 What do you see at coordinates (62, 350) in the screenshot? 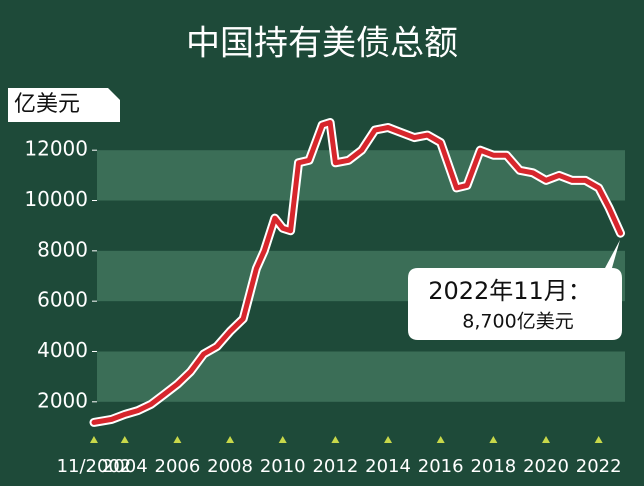
I see `y-tick-label: 4000` at bounding box center [62, 350].